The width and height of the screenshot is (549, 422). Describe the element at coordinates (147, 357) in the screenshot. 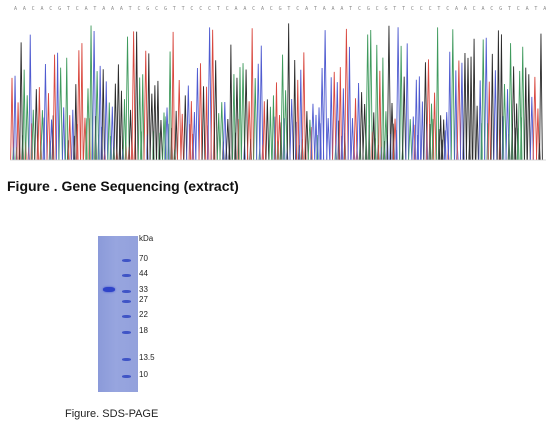

I see `ladder-label: 13.5` at that location.